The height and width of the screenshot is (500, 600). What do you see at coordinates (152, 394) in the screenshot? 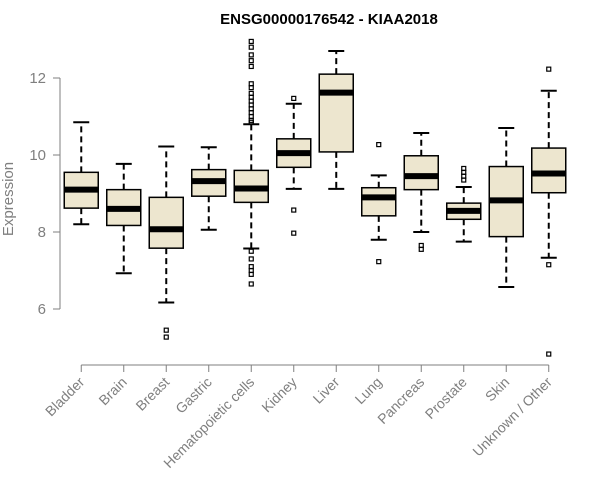
I see `x-tick-label: Breast` at bounding box center [152, 394].